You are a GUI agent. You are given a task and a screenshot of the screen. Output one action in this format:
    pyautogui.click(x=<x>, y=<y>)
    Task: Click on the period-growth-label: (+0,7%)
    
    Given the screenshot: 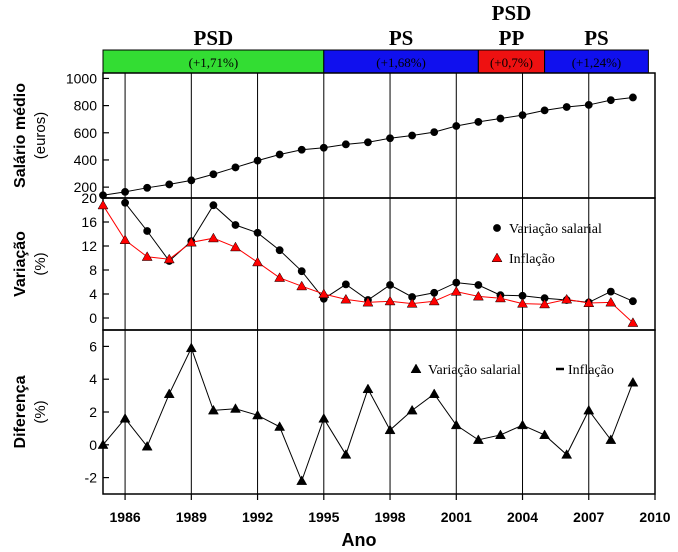 What is the action you would take?
    pyautogui.click(x=511, y=62)
    